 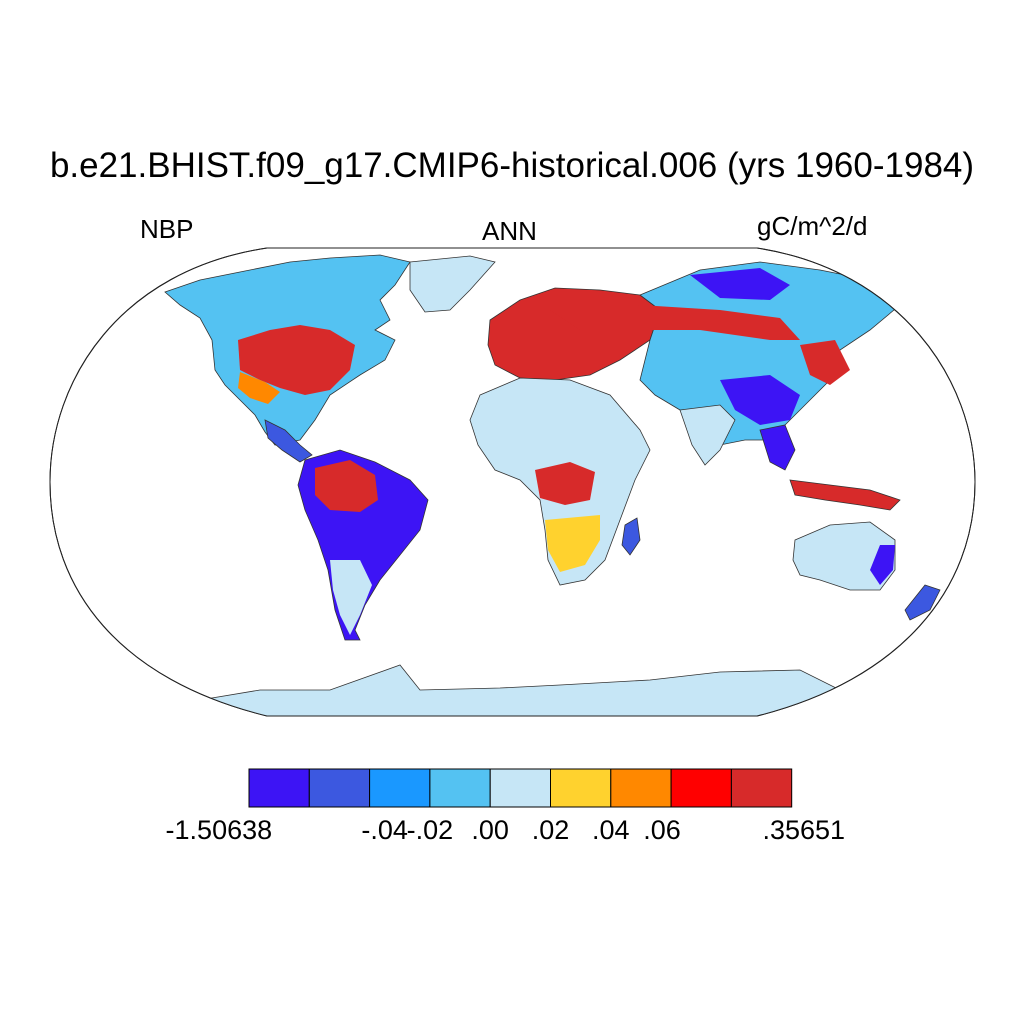 I want to click on africa-south-band, so click(x=572, y=543).